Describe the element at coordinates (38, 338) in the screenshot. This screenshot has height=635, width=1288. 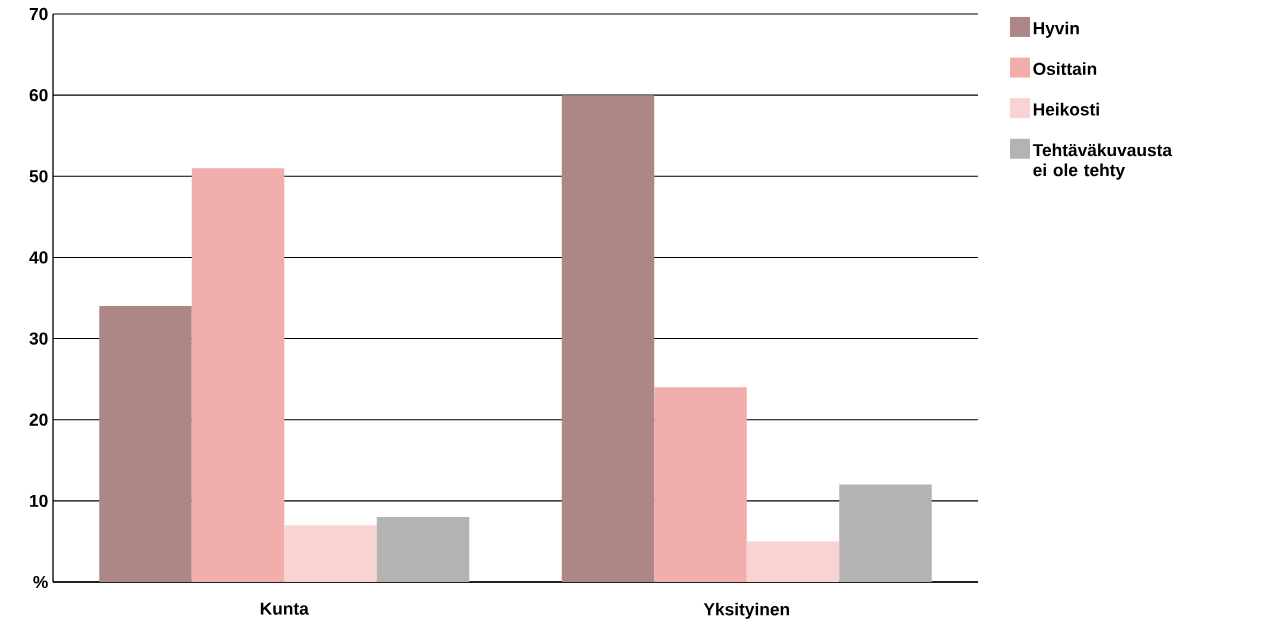
I see `y-tick-label: 30` at that location.